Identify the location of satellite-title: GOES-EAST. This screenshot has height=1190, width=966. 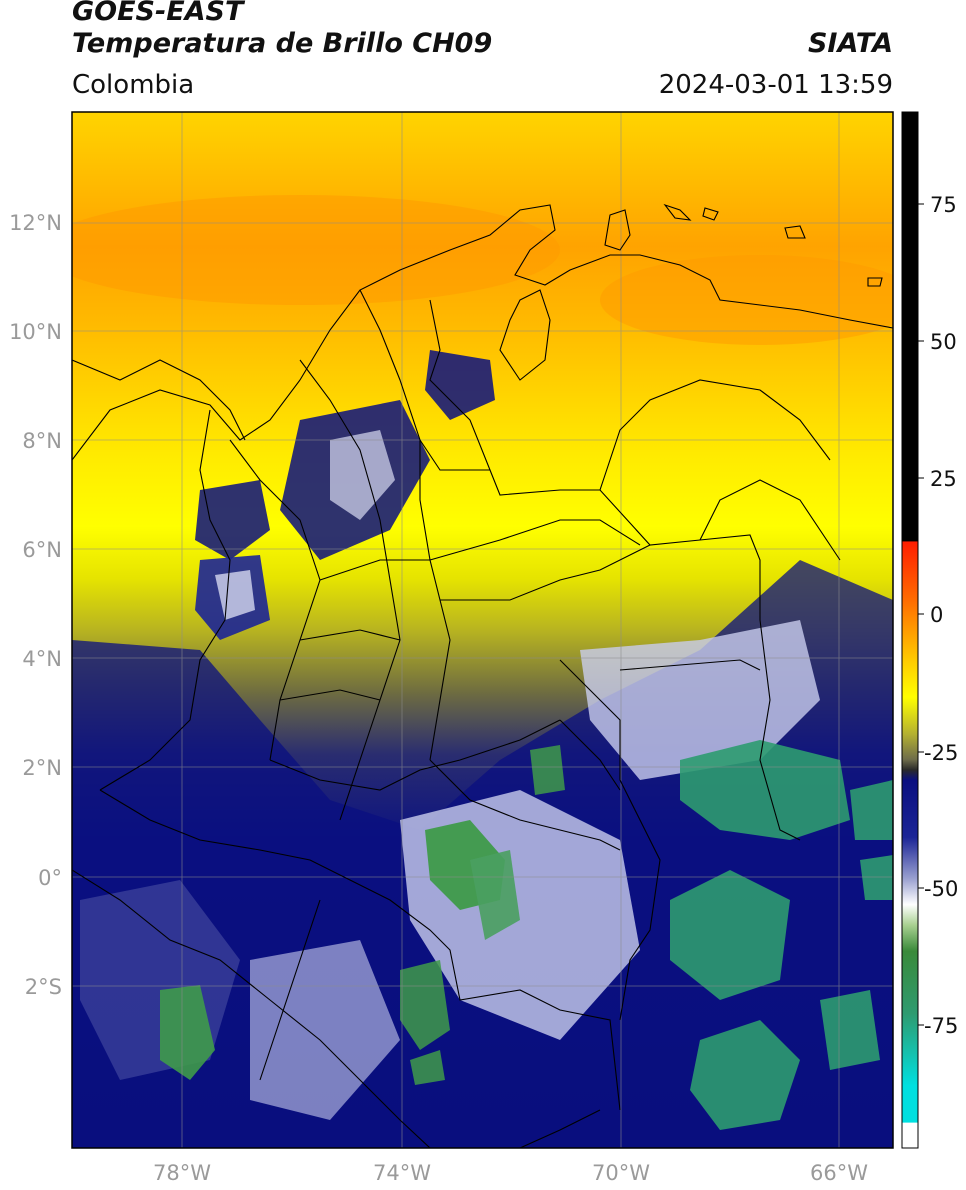
(158, 13).